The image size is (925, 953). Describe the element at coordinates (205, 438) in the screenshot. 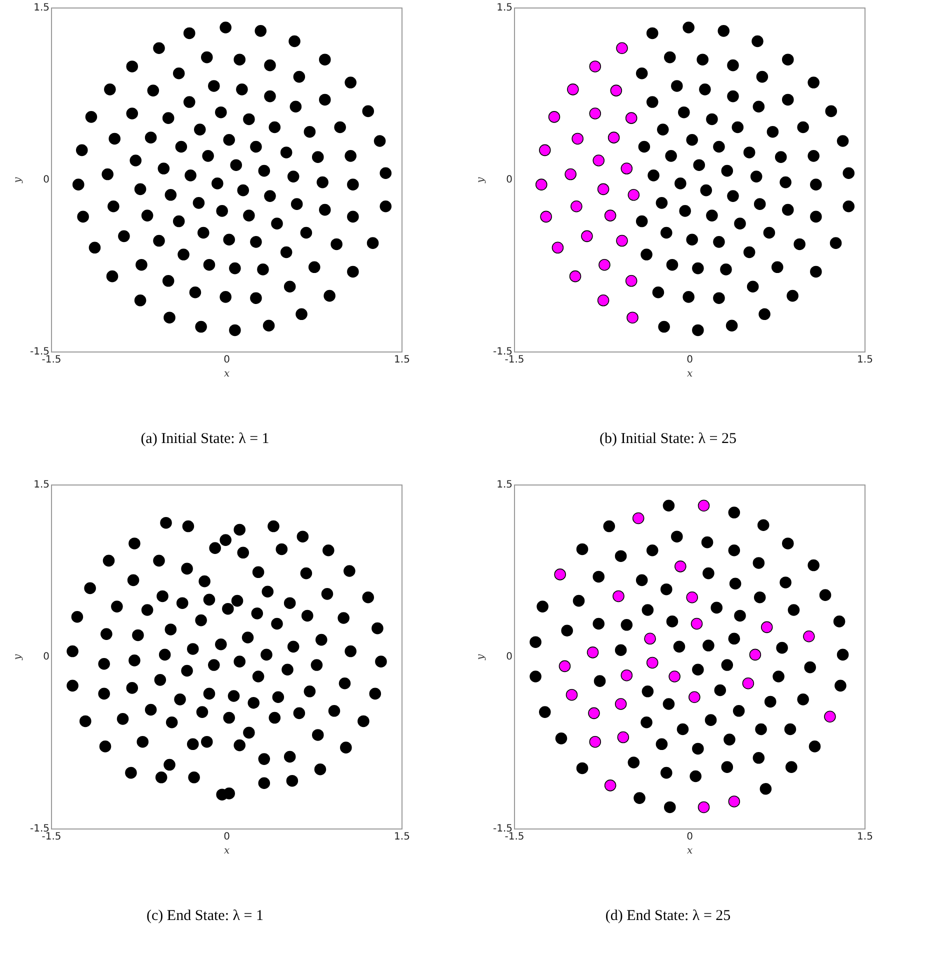

I see `text: (a) Initial State: λ = 1` at that location.